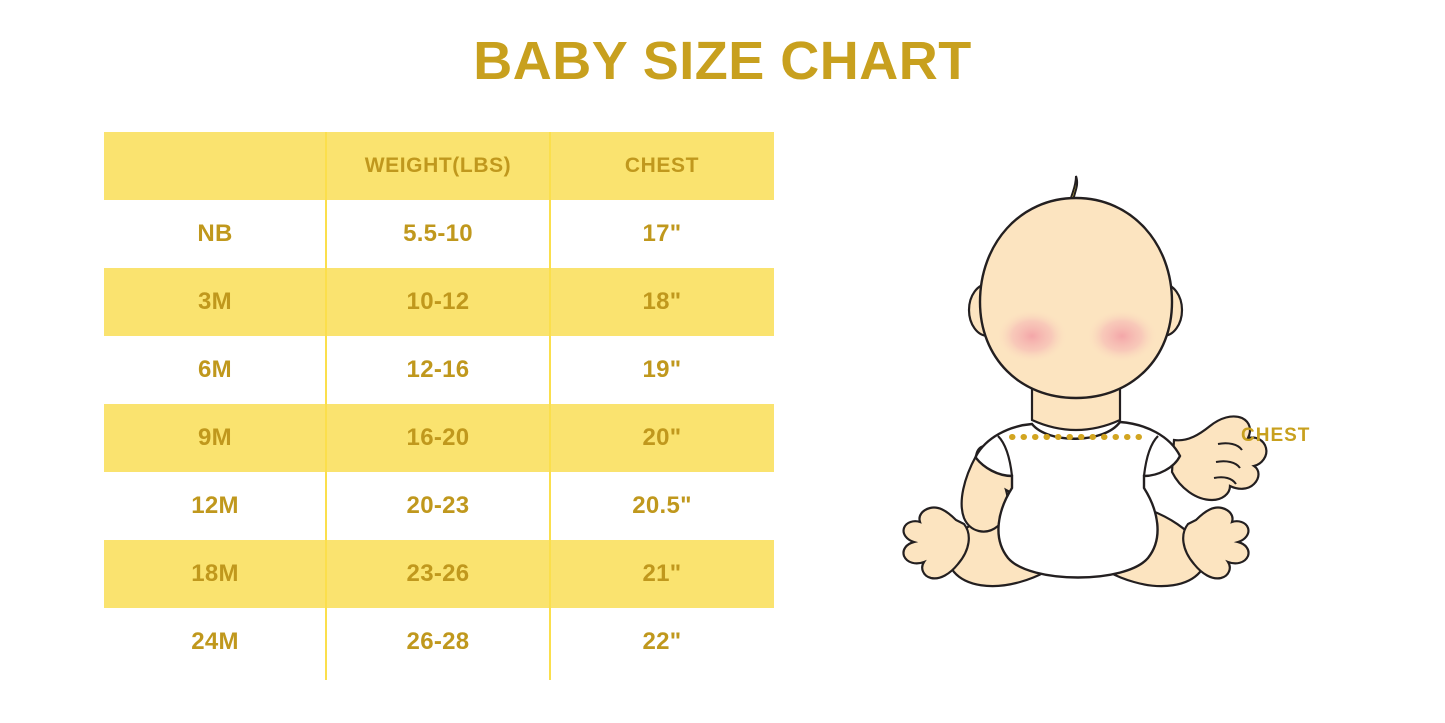  What do you see at coordinates (662, 642) in the screenshot?
I see `cell-chest: 22"` at bounding box center [662, 642].